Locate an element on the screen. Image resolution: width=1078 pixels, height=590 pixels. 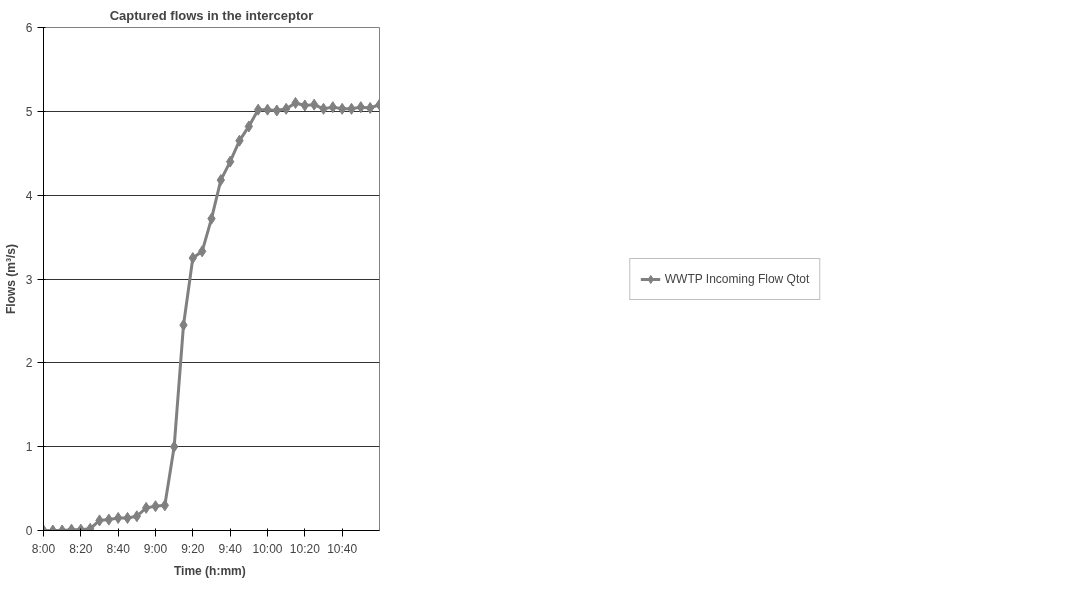
x-tick-label: 8:40 is located at coordinates (118, 548).